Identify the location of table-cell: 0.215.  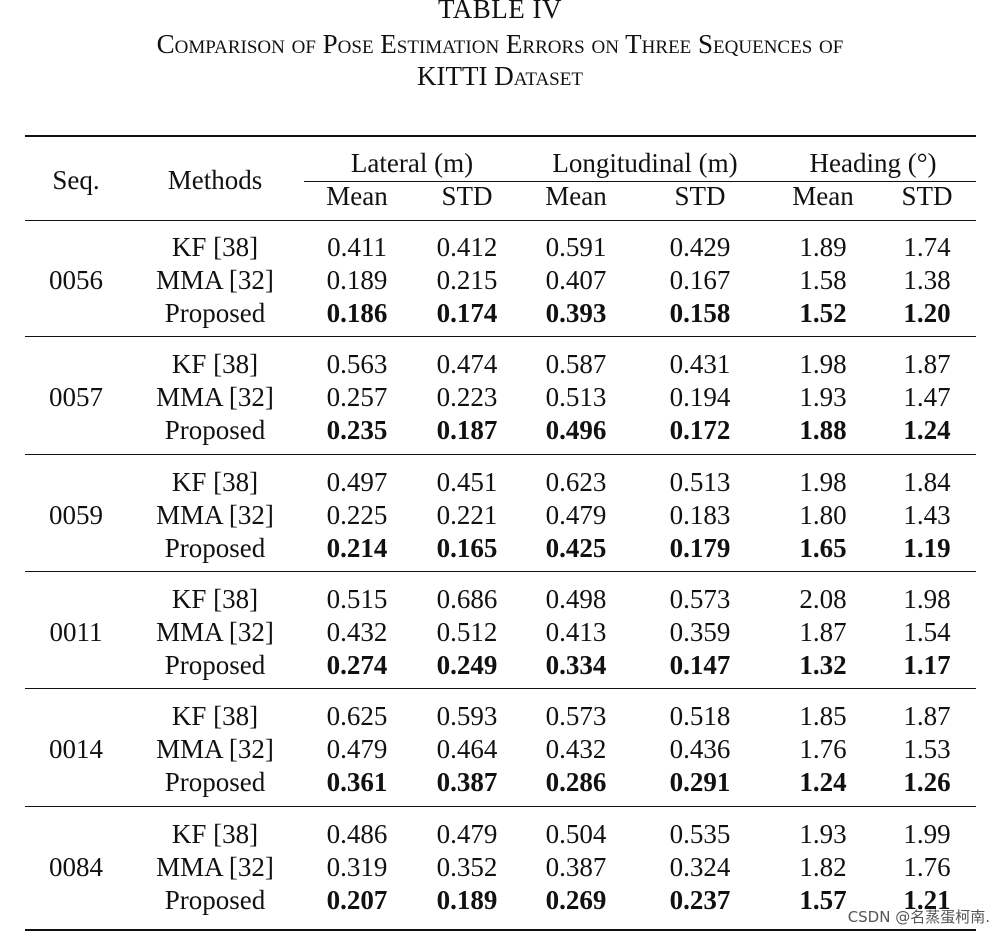
(467, 280).